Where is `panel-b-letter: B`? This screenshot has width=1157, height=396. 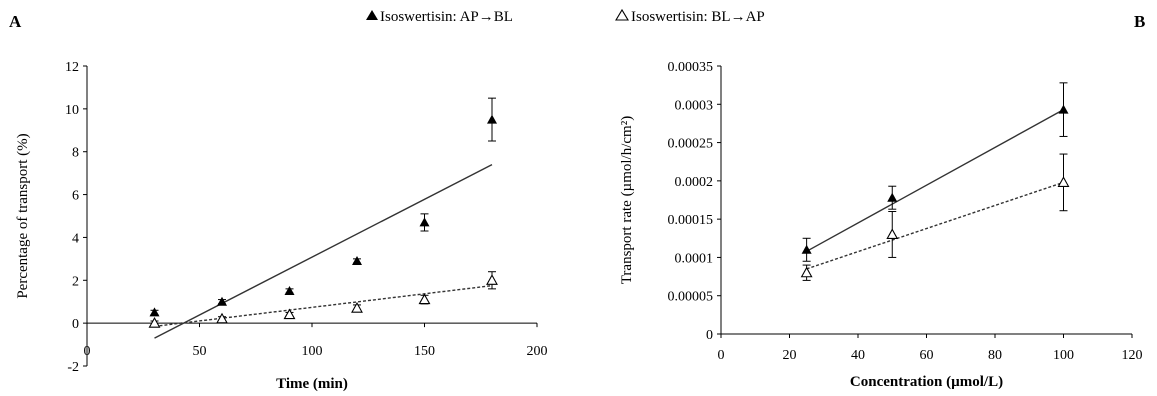 panel-b-letter: B is located at coordinates (1139, 21).